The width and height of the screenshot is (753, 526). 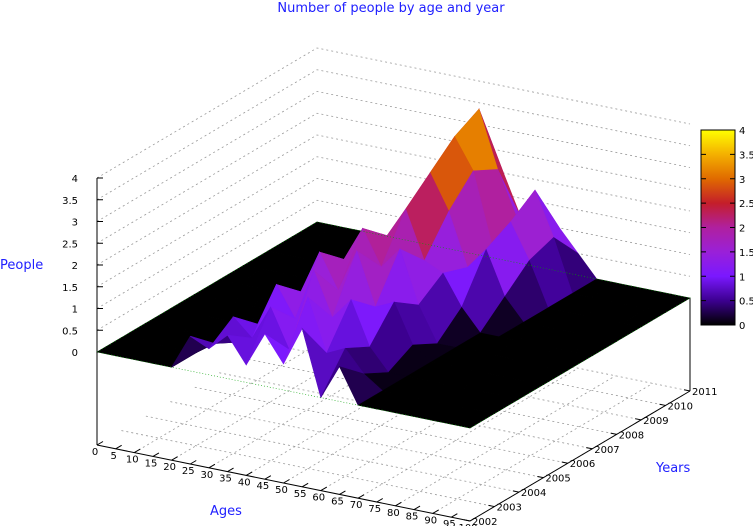 What do you see at coordinates (169, 467) in the screenshot?
I see `x-tick-label: 20` at bounding box center [169, 467].